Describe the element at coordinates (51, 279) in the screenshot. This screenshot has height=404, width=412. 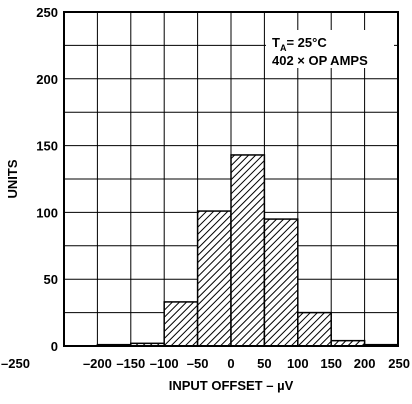
I see `y-tick-label: 50` at that location.